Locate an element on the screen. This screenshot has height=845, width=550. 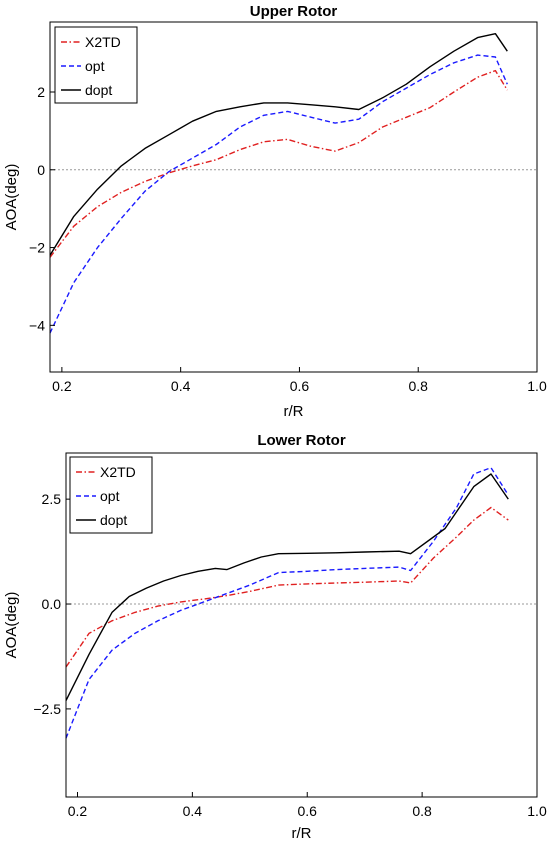
y-tick-label: −2 is located at coordinates (37, 248).